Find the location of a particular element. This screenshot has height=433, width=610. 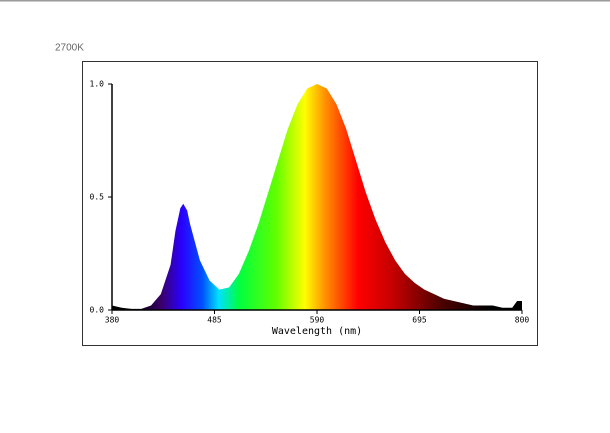

x-tick-label: 485 is located at coordinates (214, 320).